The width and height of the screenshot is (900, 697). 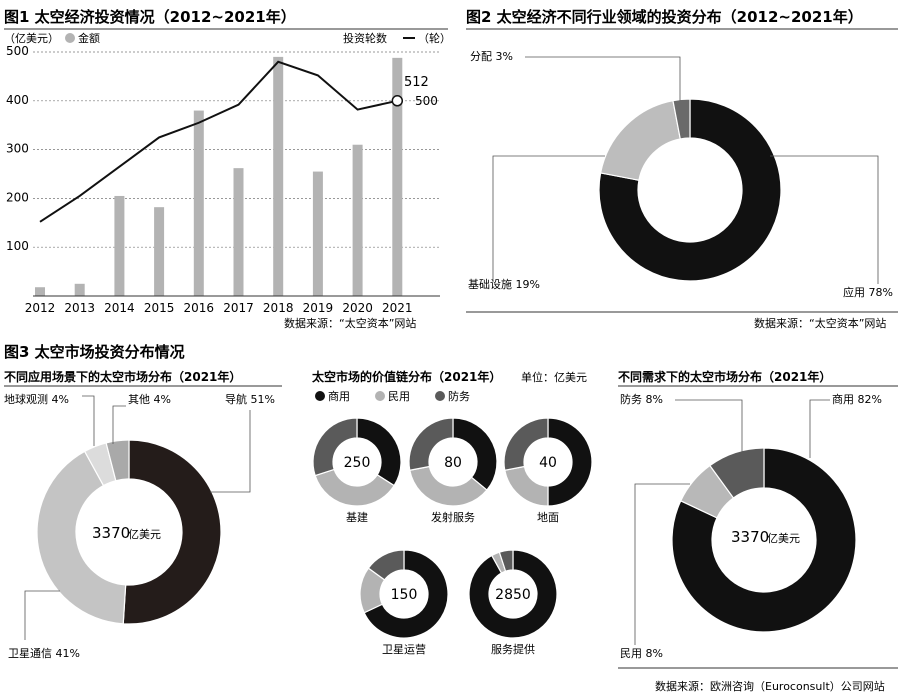 What do you see at coordinates (36, 399) in the screenshot?
I see `fig3a-label-earth: 地球观测 4%` at bounding box center [36, 399].